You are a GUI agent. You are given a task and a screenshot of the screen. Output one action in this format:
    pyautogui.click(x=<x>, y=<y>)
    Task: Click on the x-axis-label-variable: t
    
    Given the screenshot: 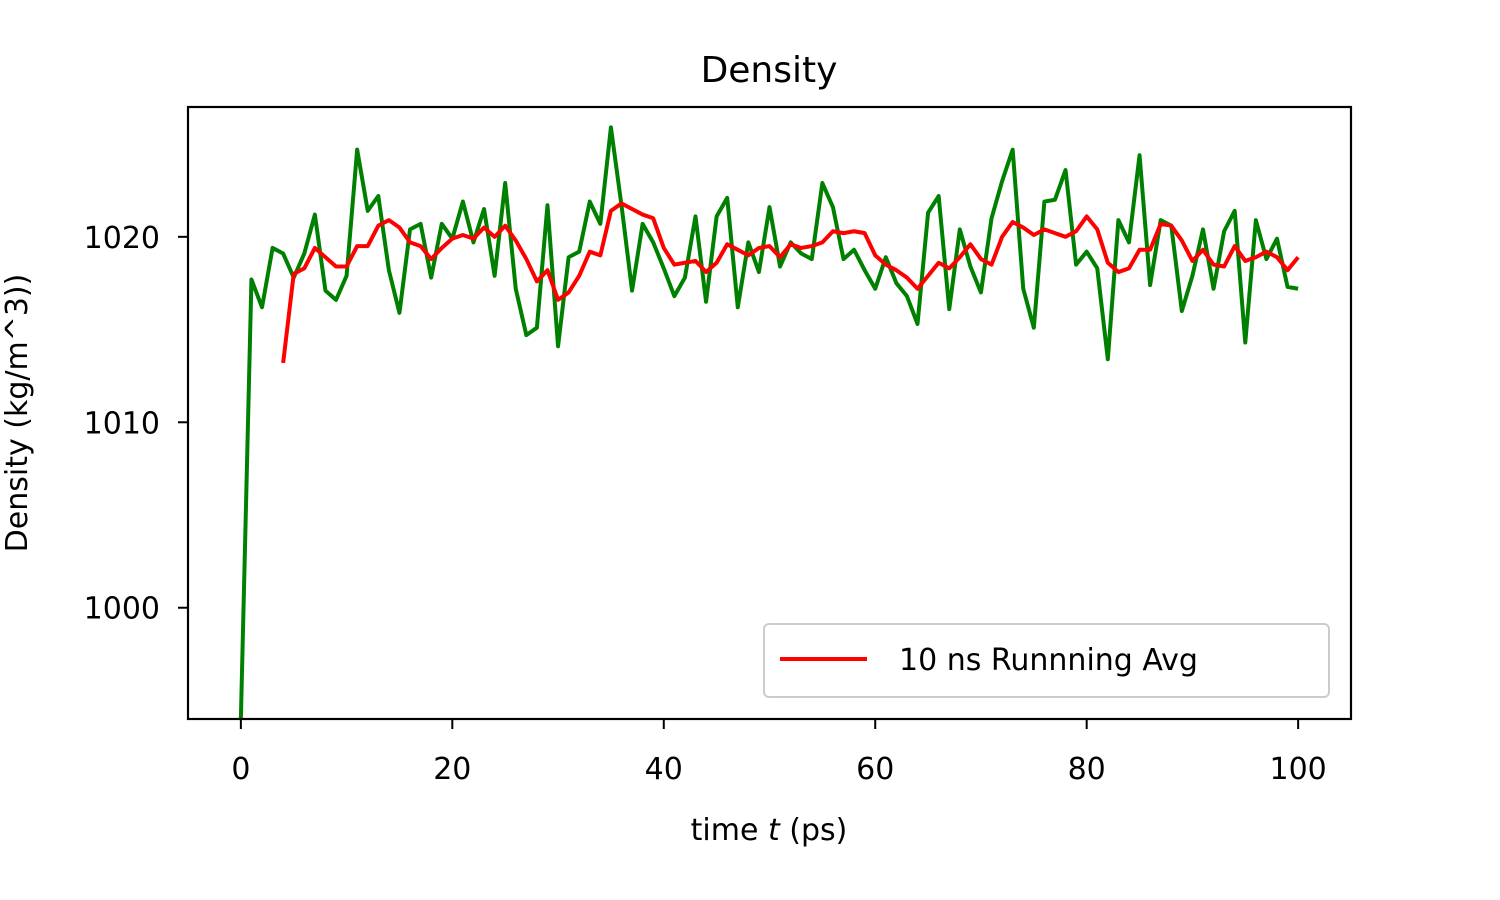 What is the action you would take?
    pyautogui.click(x=774, y=830)
    